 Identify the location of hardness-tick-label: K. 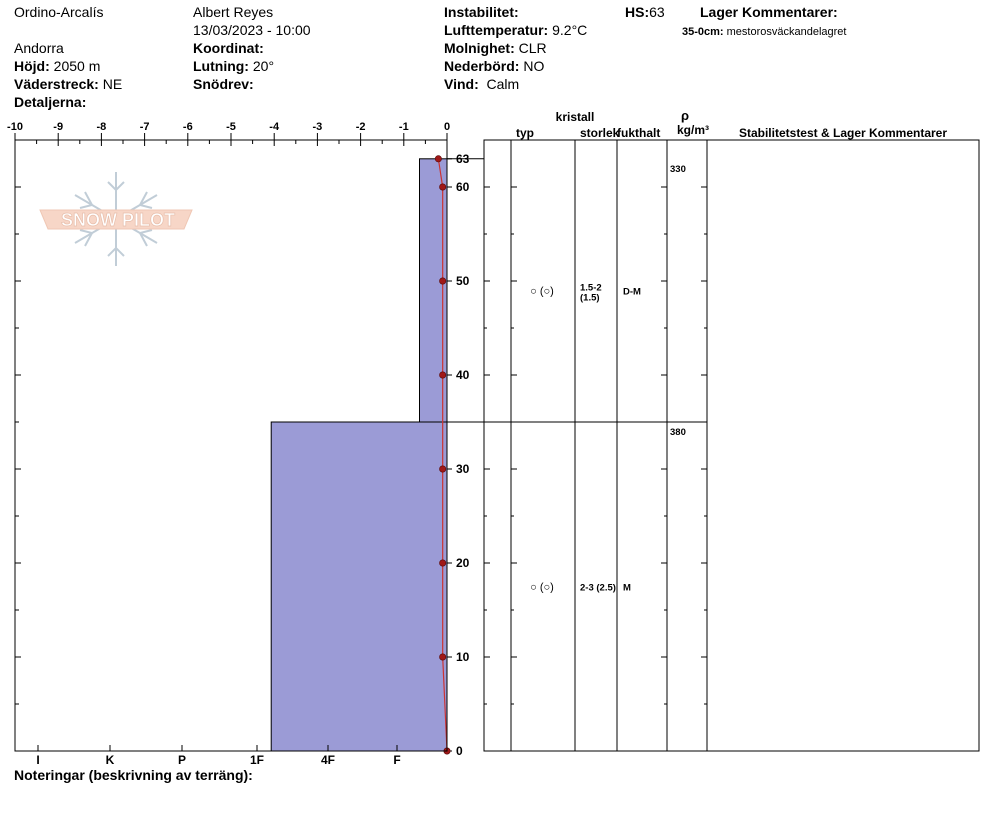
(110, 760).